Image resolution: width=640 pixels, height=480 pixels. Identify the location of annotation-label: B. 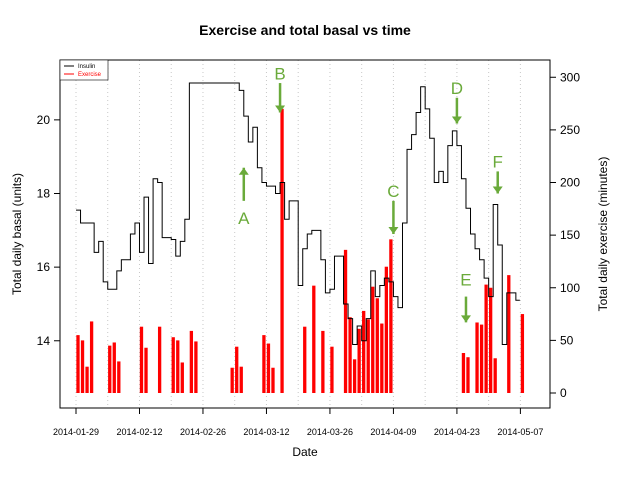
(279, 73).